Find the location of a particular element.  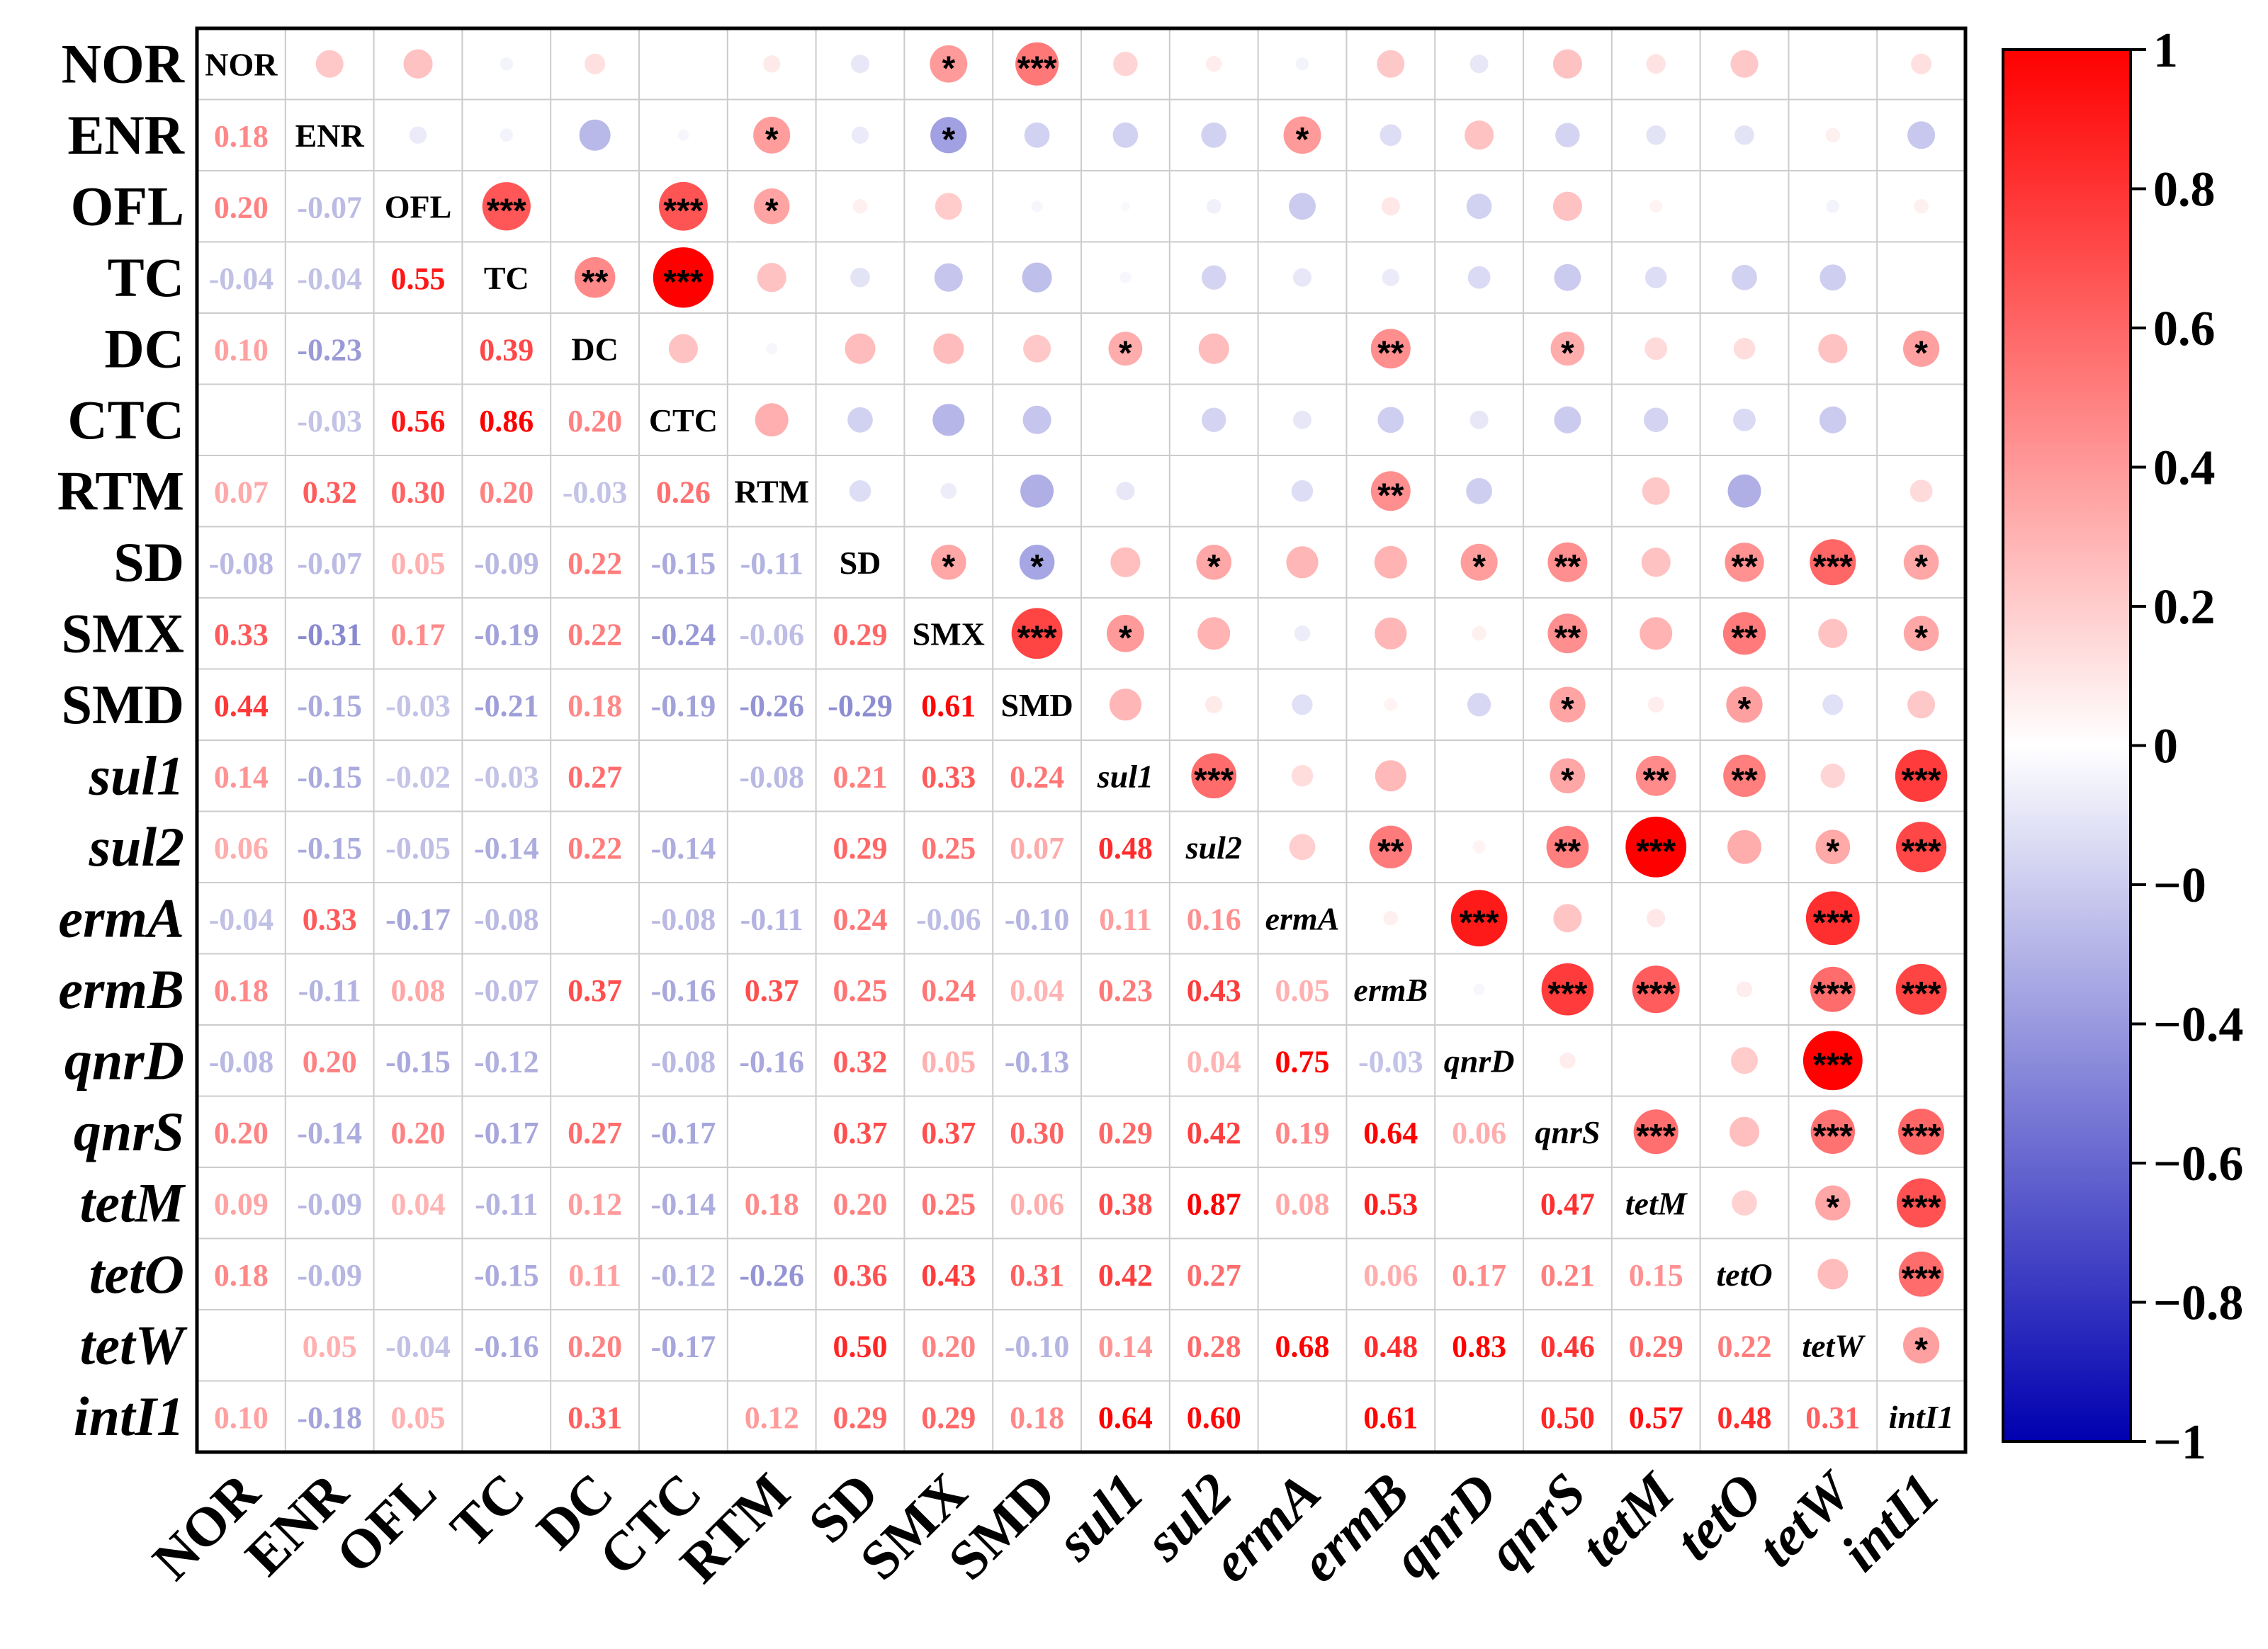

correlation-value: -0.17 is located at coordinates (683, 1346).